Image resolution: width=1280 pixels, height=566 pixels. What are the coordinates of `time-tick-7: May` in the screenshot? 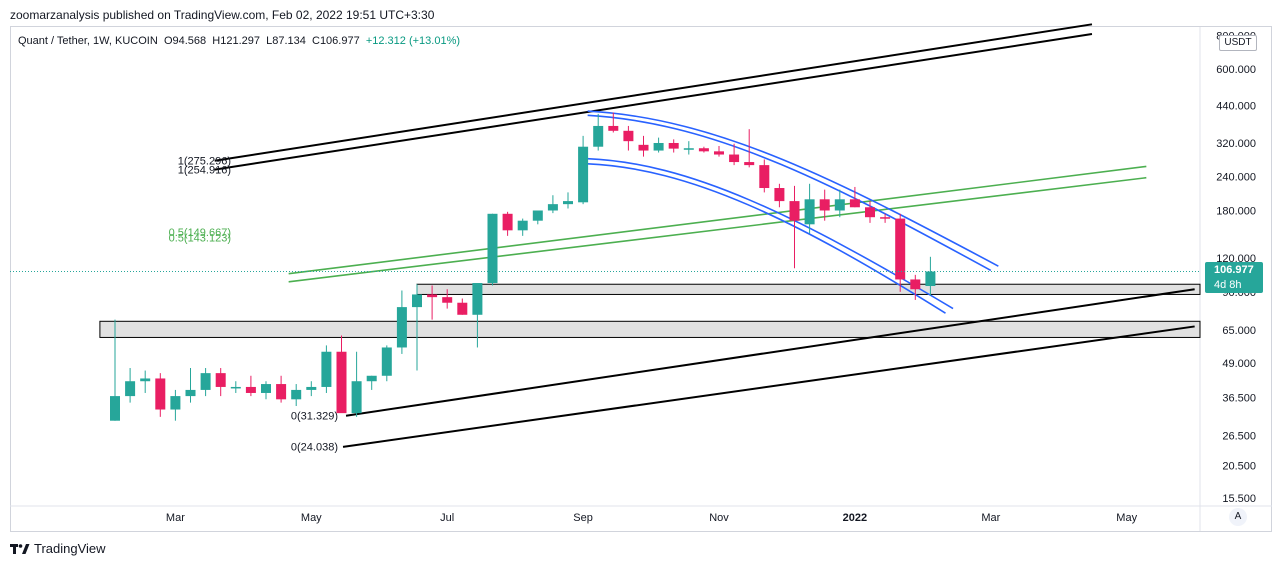 It's located at (1126, 518).